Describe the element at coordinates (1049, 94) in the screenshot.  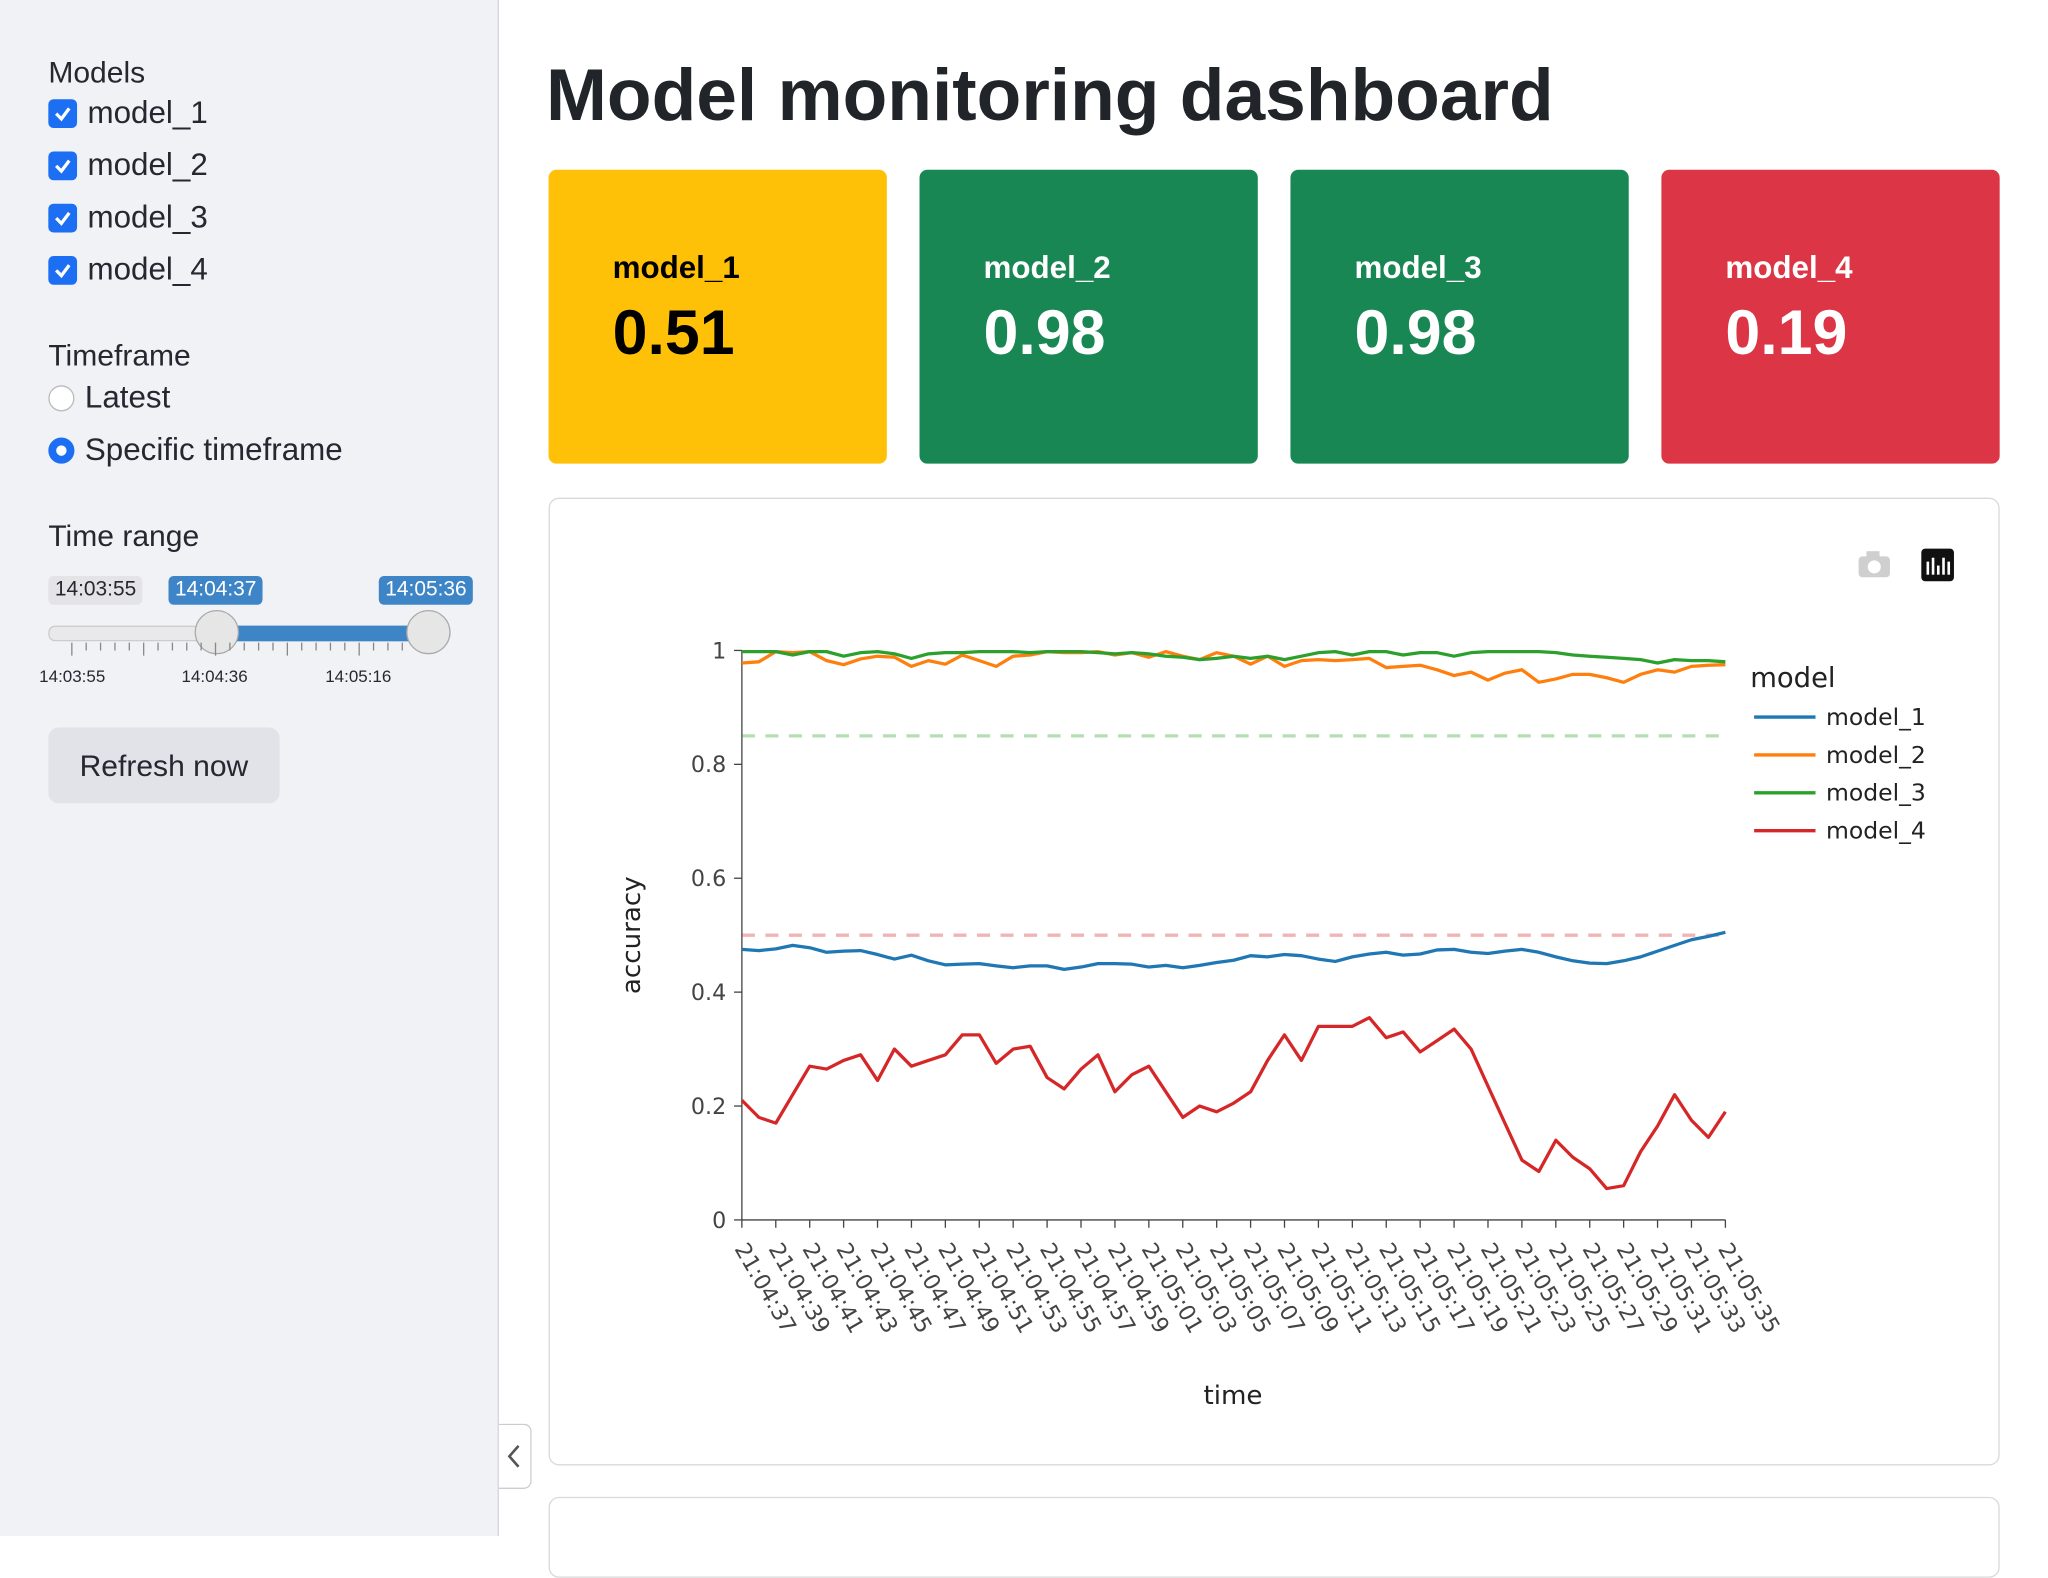
I see `page-title: Model monitoring dashboard` at that location.